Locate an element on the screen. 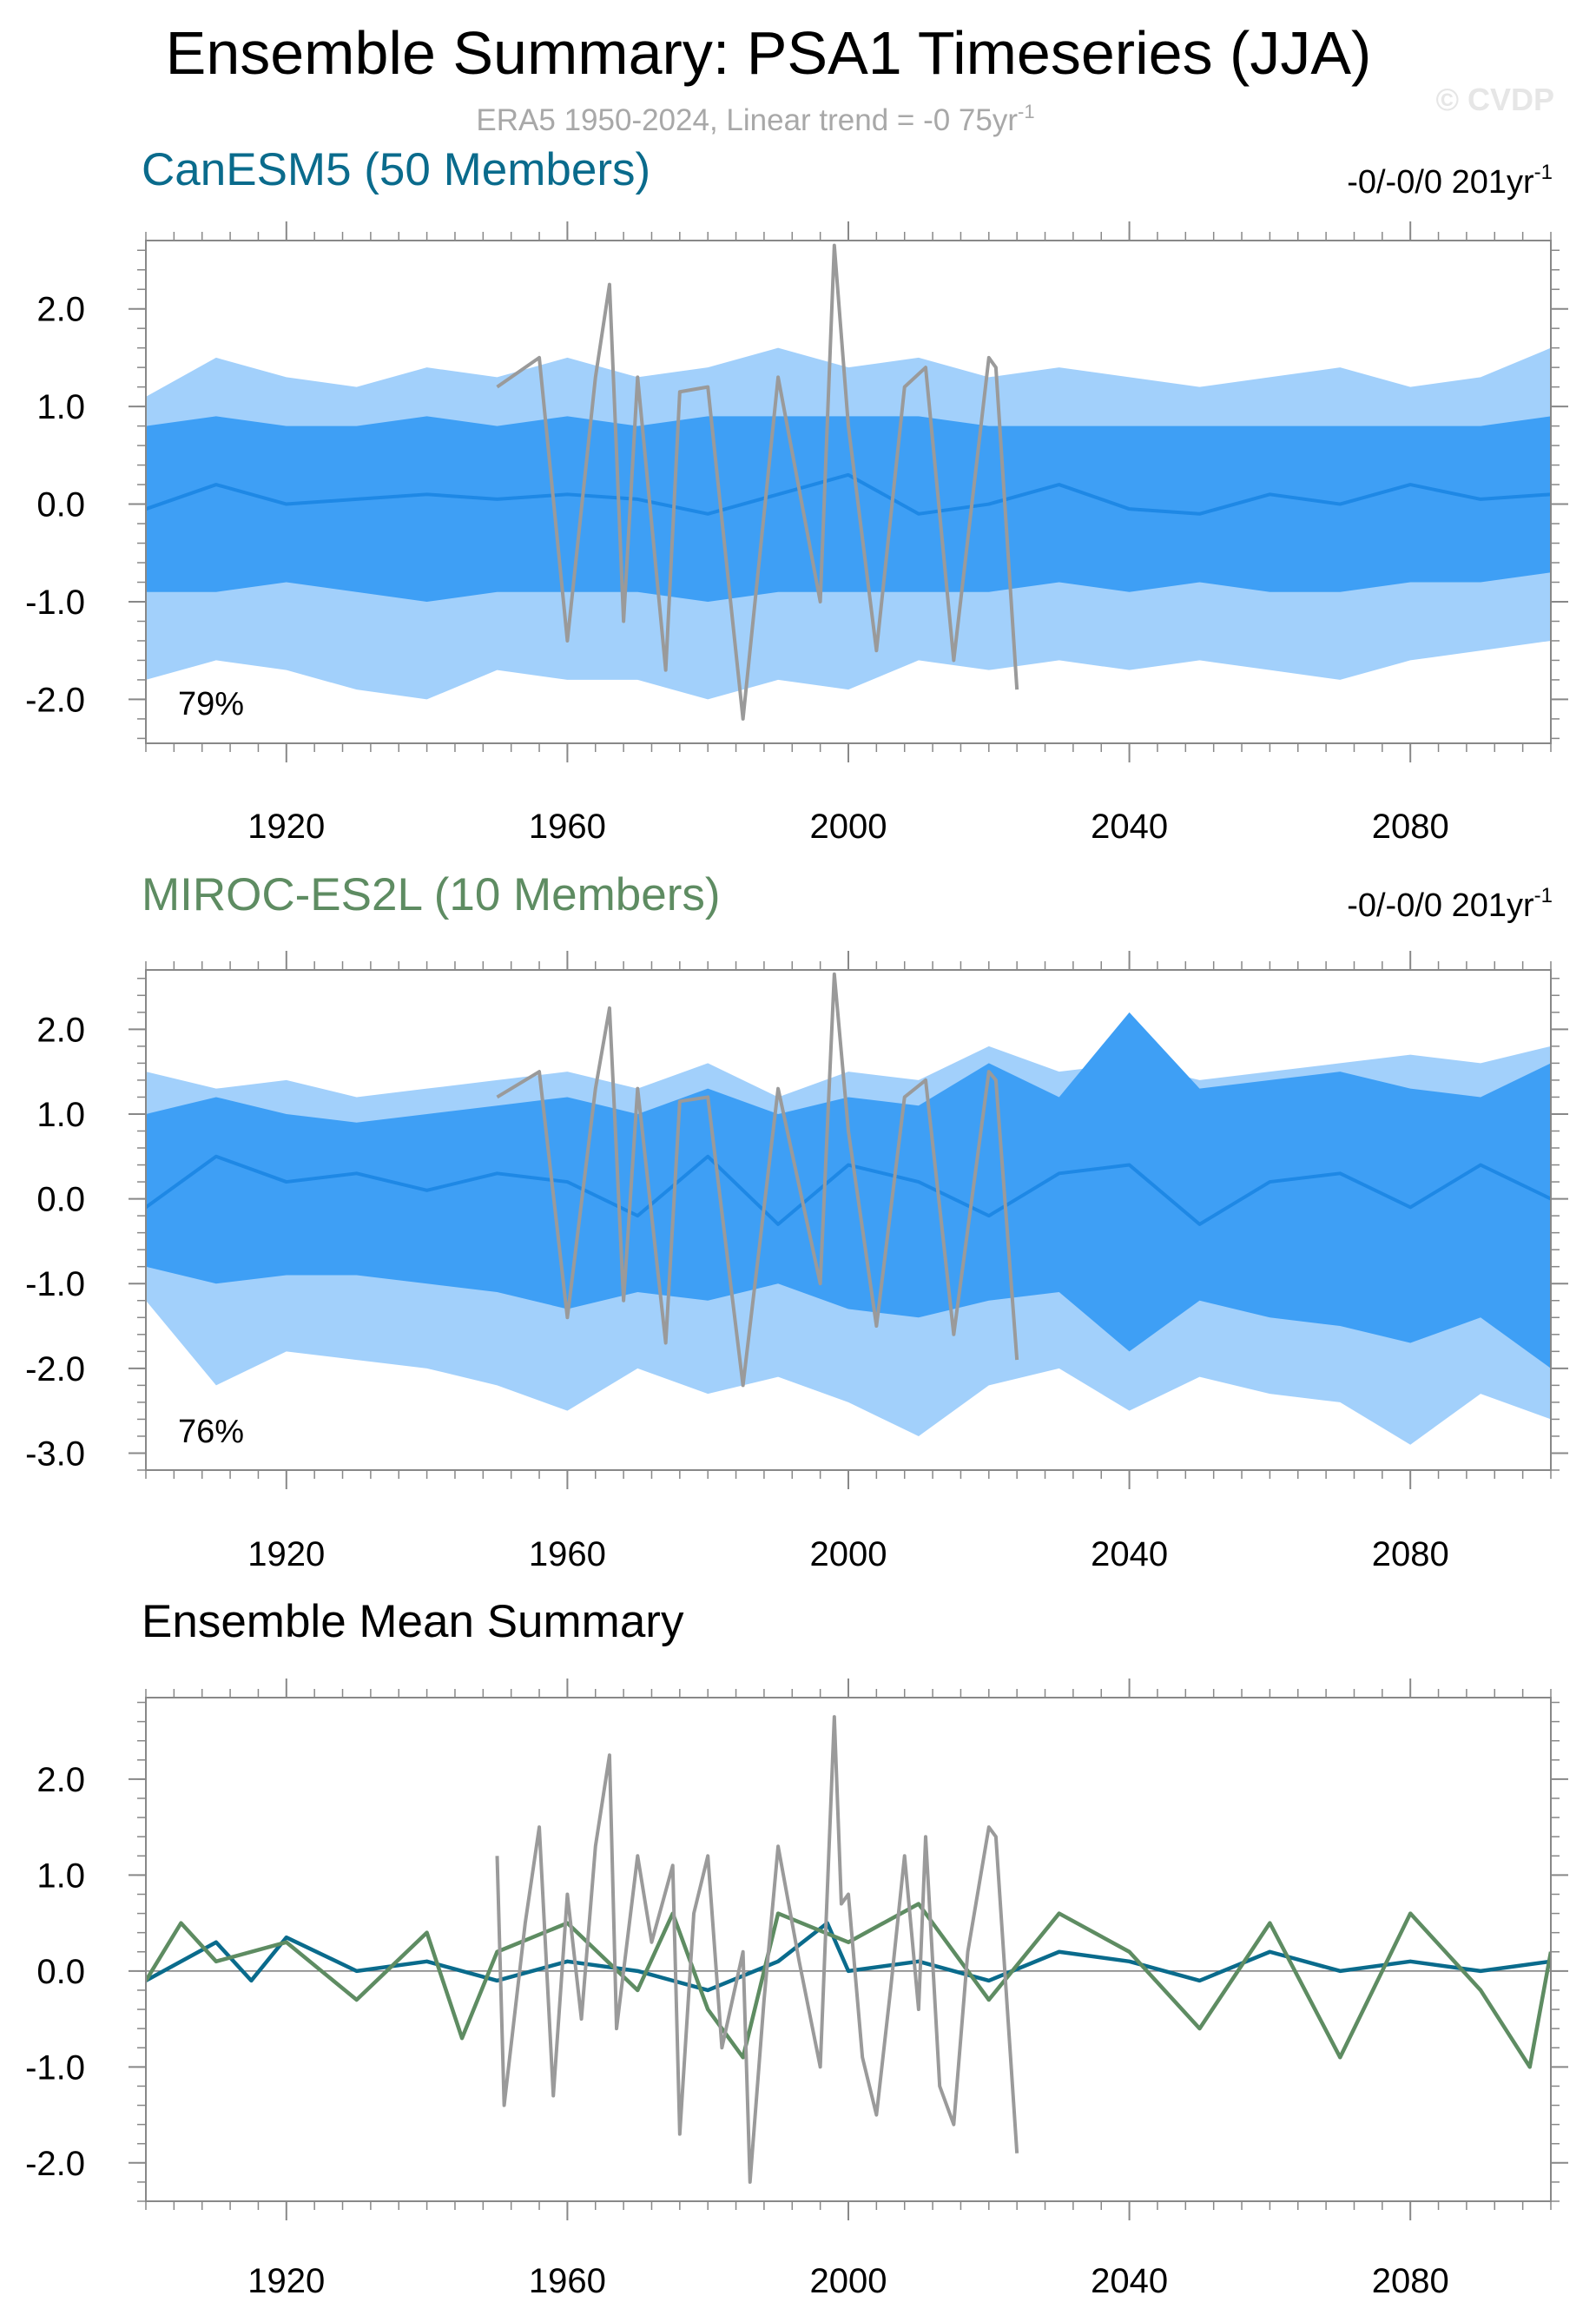  panel-1-trend: -0/-0/0 201yr-1 is located at coordinates (1450, 181).